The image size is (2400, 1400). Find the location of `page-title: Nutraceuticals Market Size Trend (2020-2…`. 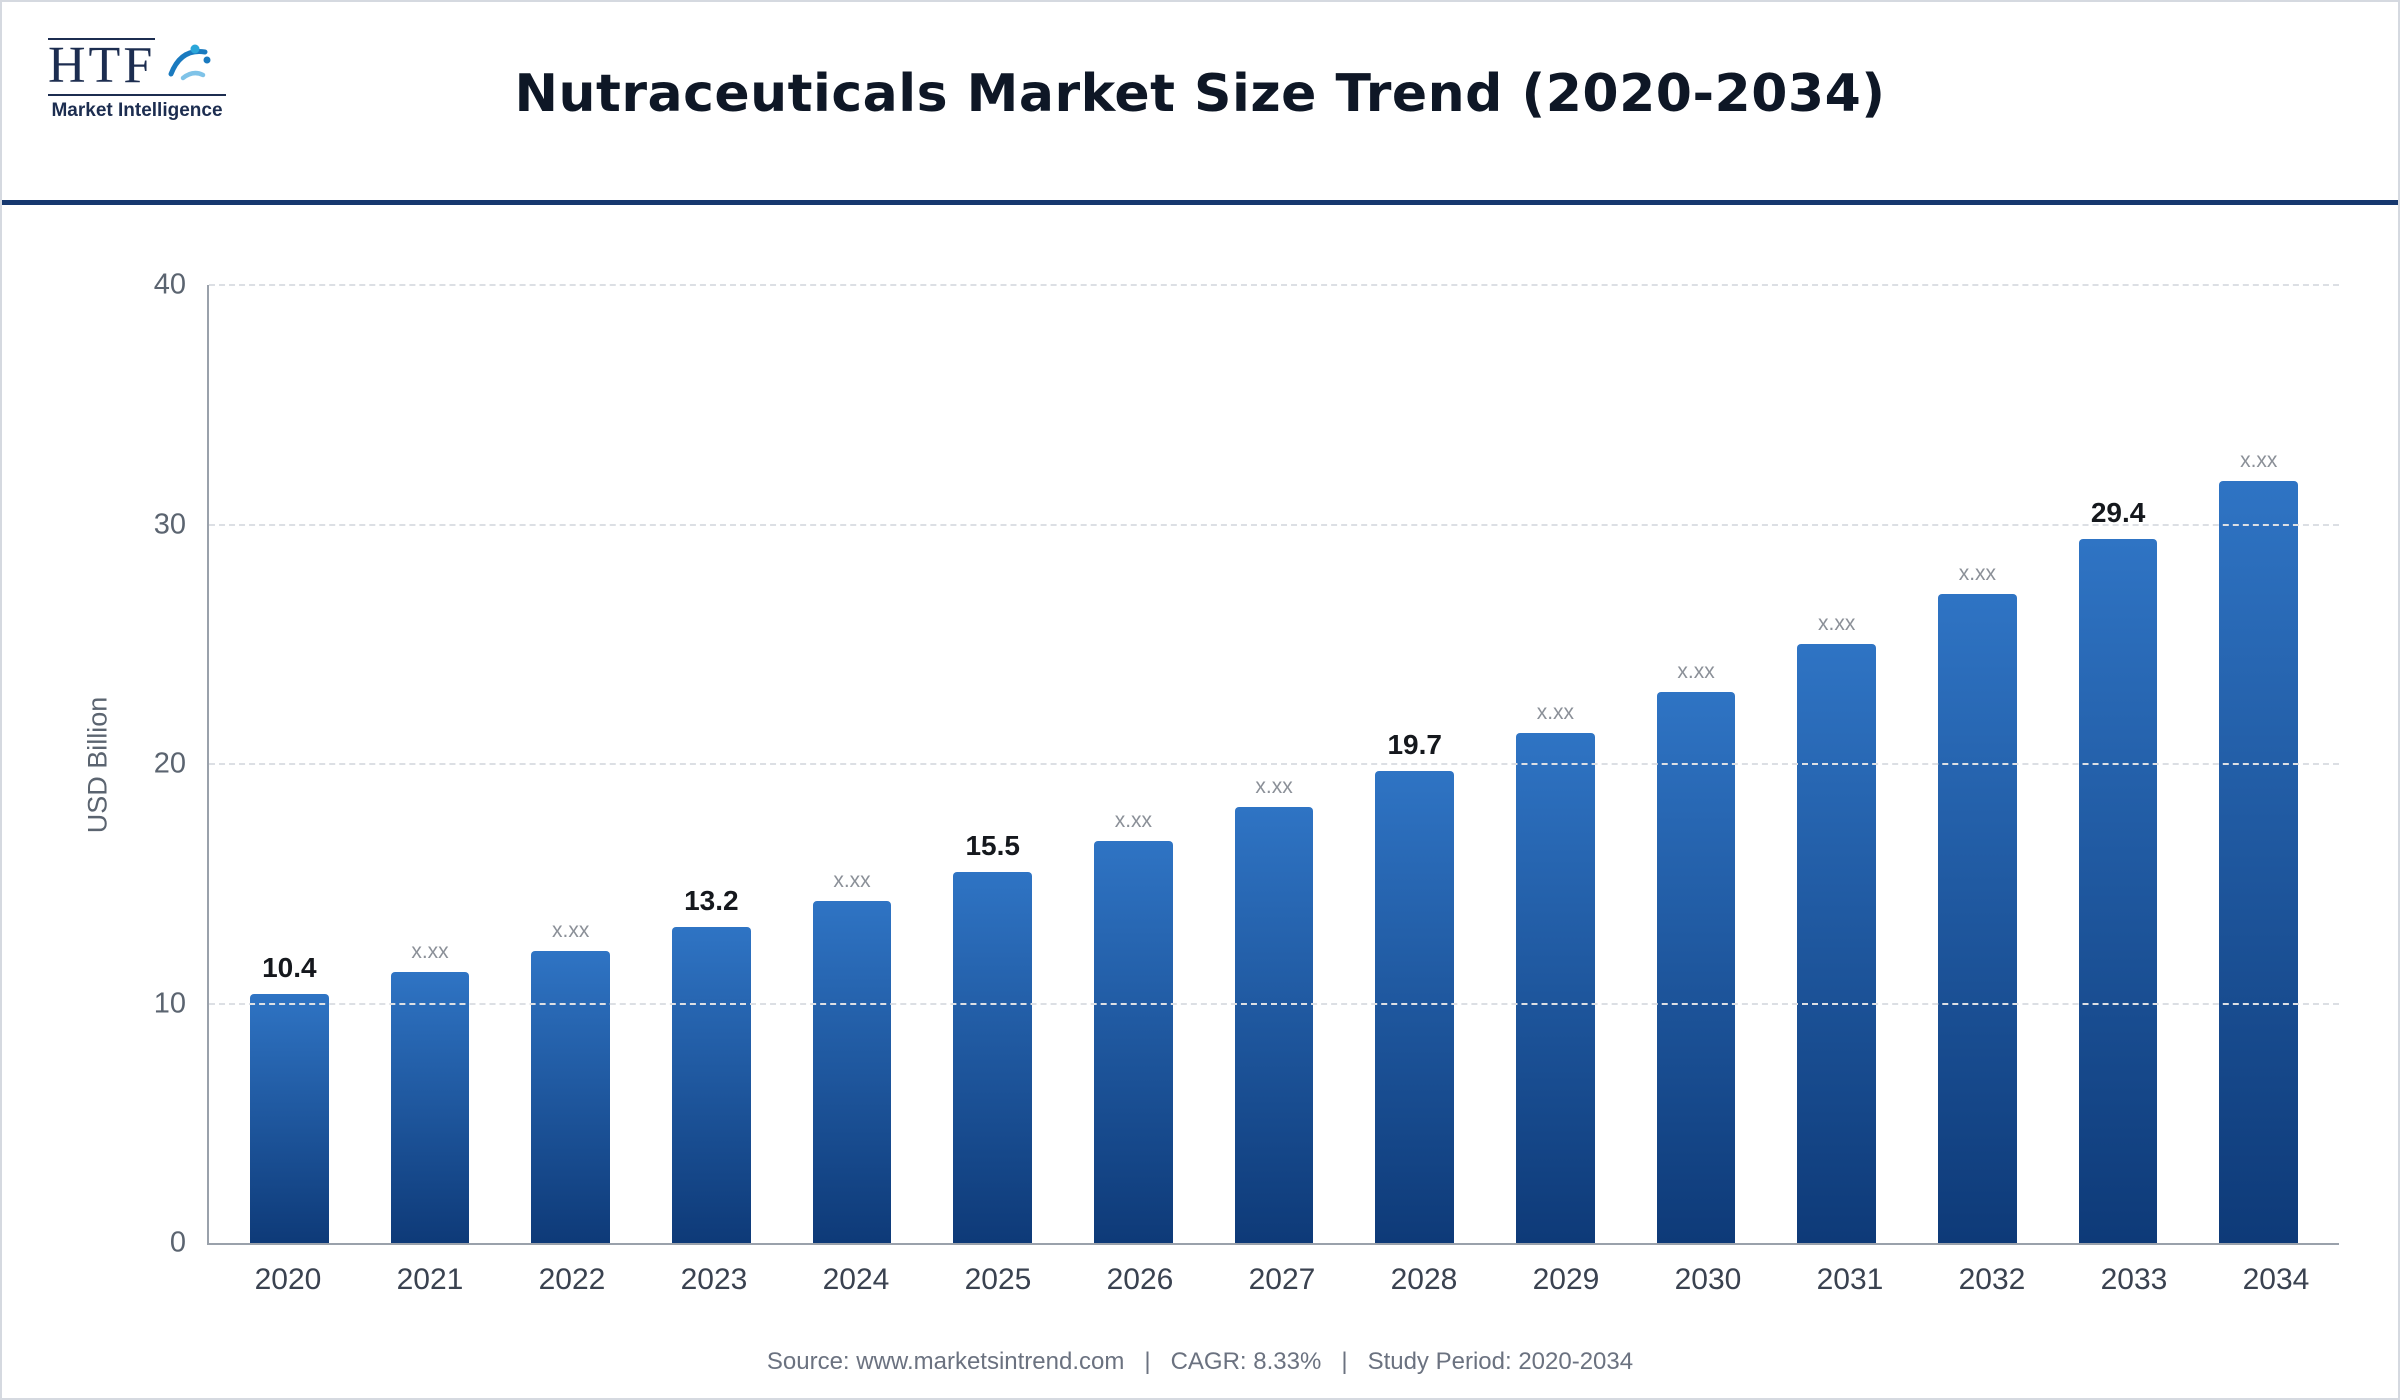

page-title: Nutraceuticals Market Size Trend (2020-2… is located at coordinates (1200, 94).